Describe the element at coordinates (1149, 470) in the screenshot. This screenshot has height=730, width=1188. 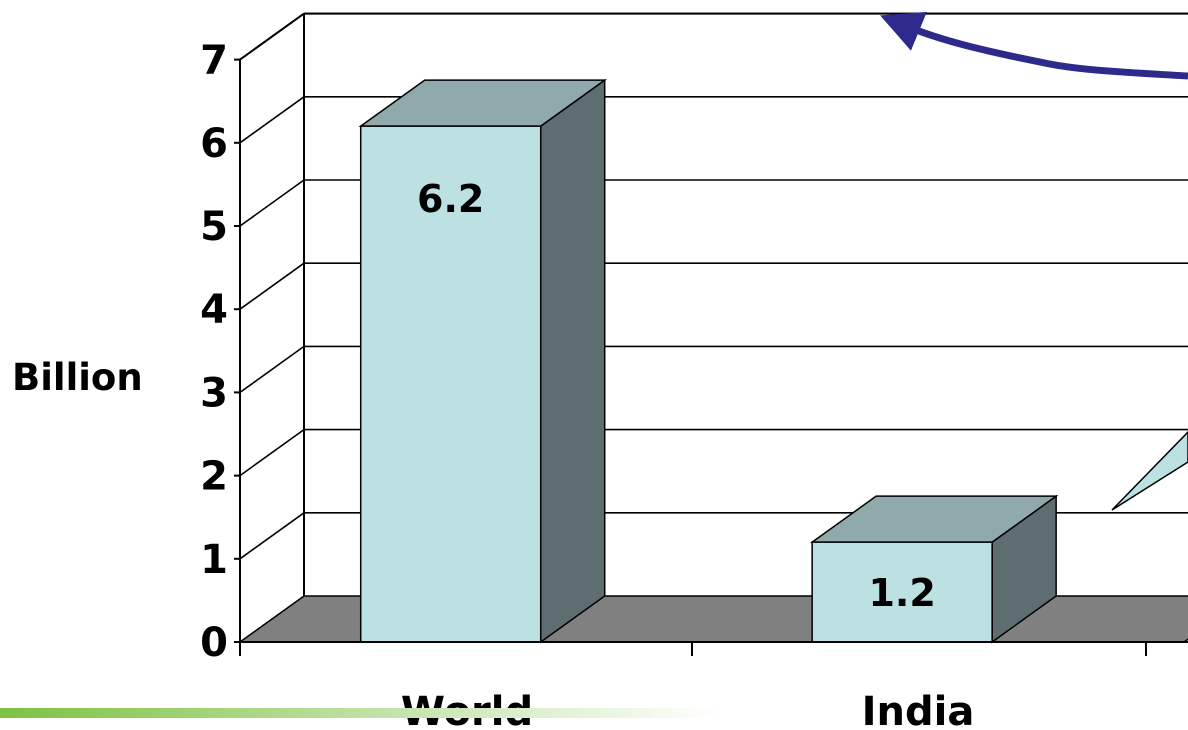
I see `callout-pointer-icon` at that location.